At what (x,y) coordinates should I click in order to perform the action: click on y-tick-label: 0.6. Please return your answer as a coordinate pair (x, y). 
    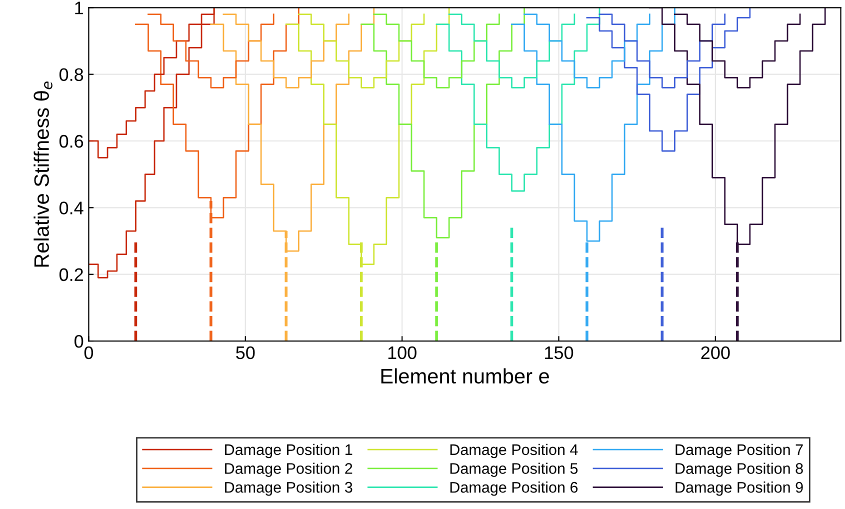
    Looking at the image, I should click on (71, 141).